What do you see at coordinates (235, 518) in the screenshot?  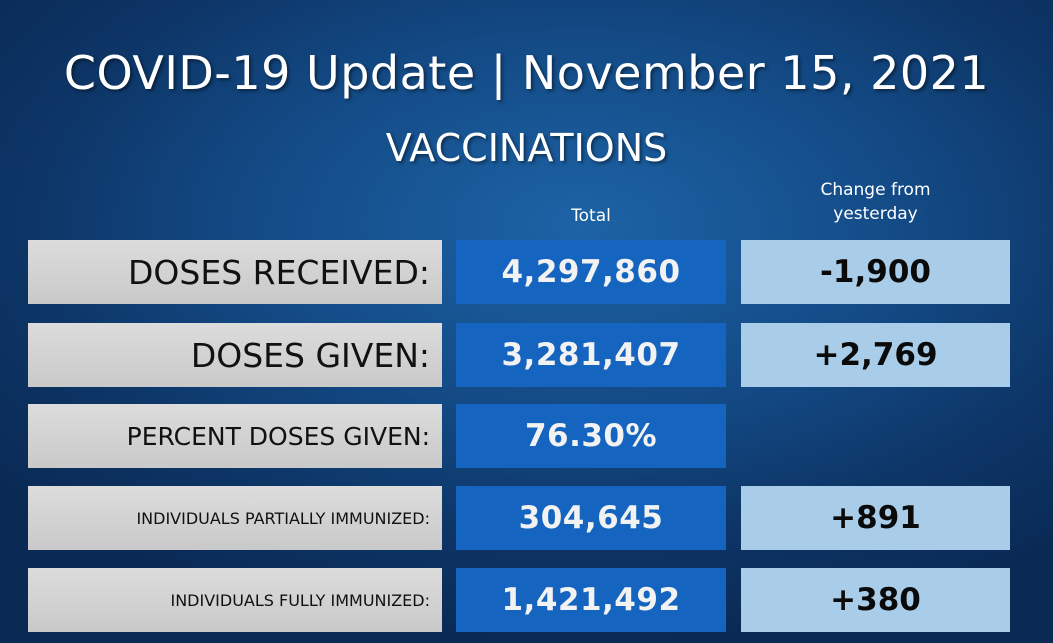 I see `row-label-partially-immunized: INDIVIDUALS PARTIALLY IMMUNIZED:` at bounding box center [235, 518].